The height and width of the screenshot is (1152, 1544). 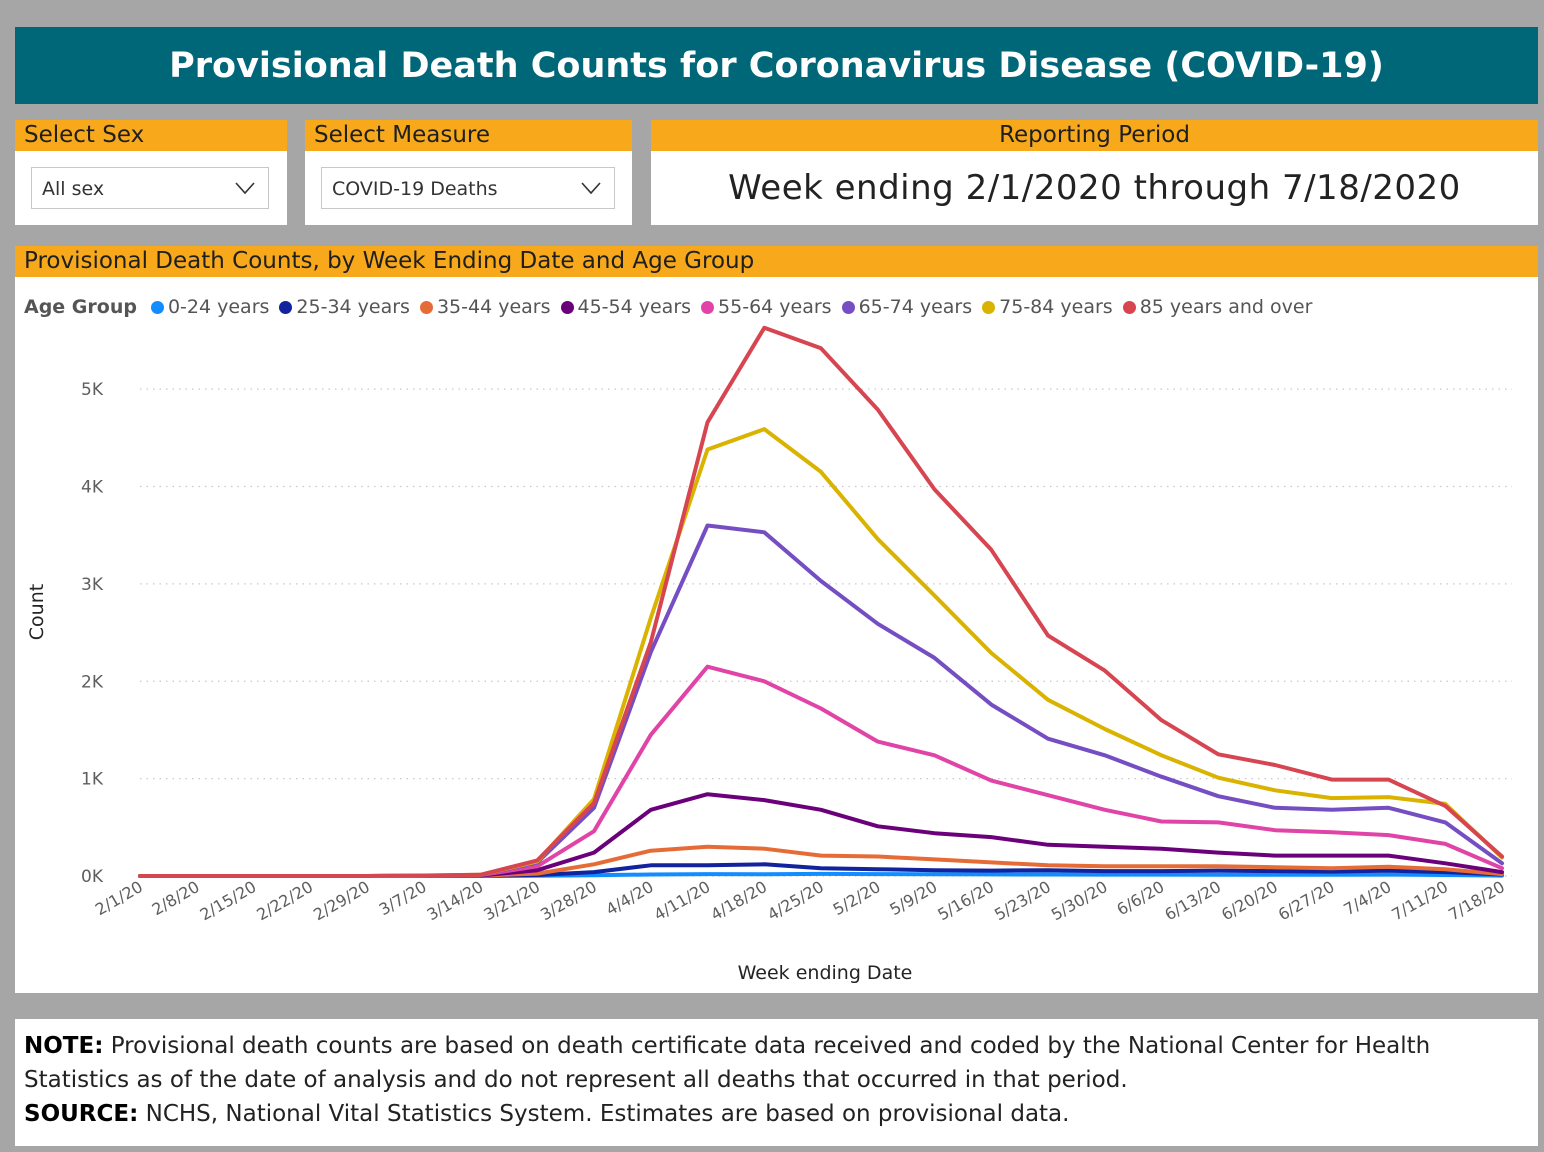 What do you see at coordinates (965, 900) in the screenshot?
I see `x-tick-label: 5/16/20` at bounding box center [965, 900].